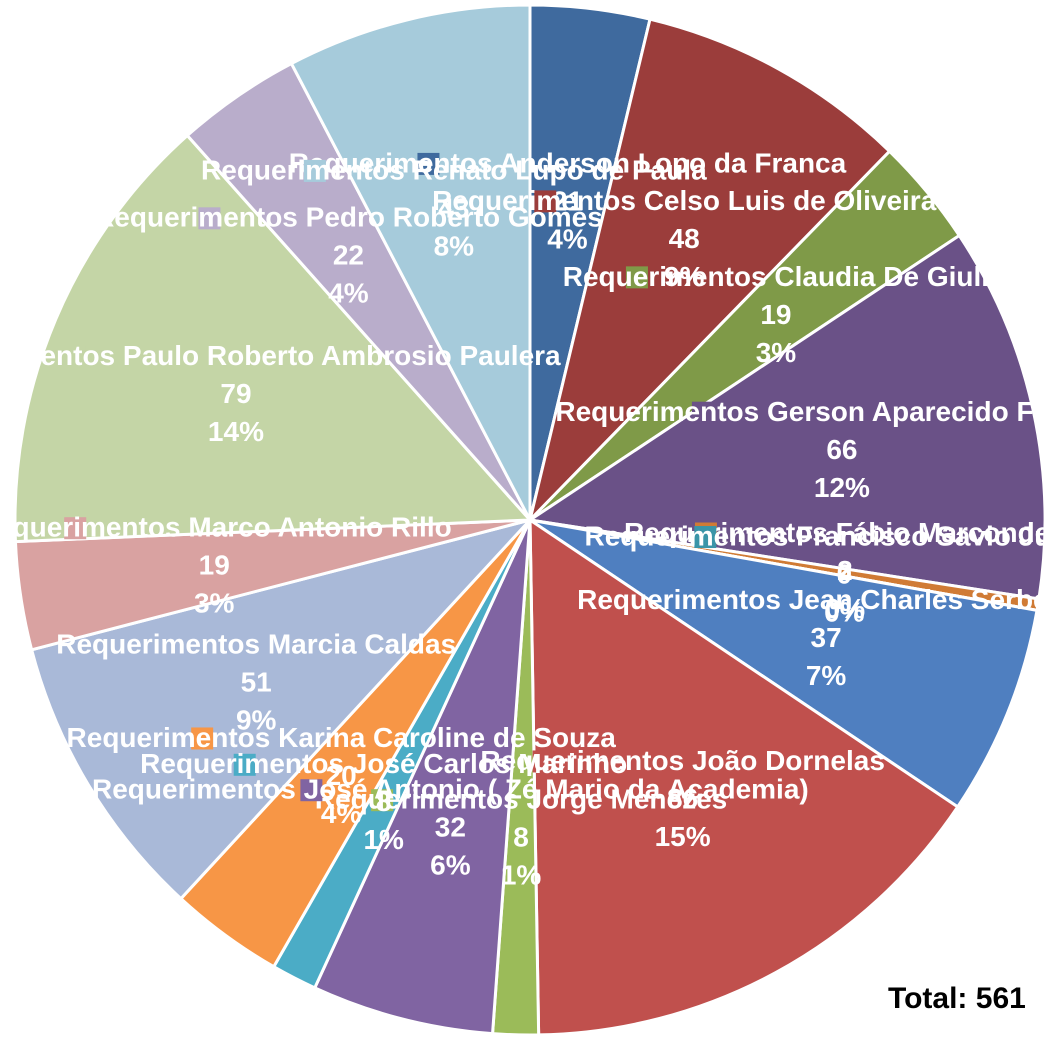  Describe the element at coordinates (341, 775) in the screenshot. I see `slice-value: 20` at that location.